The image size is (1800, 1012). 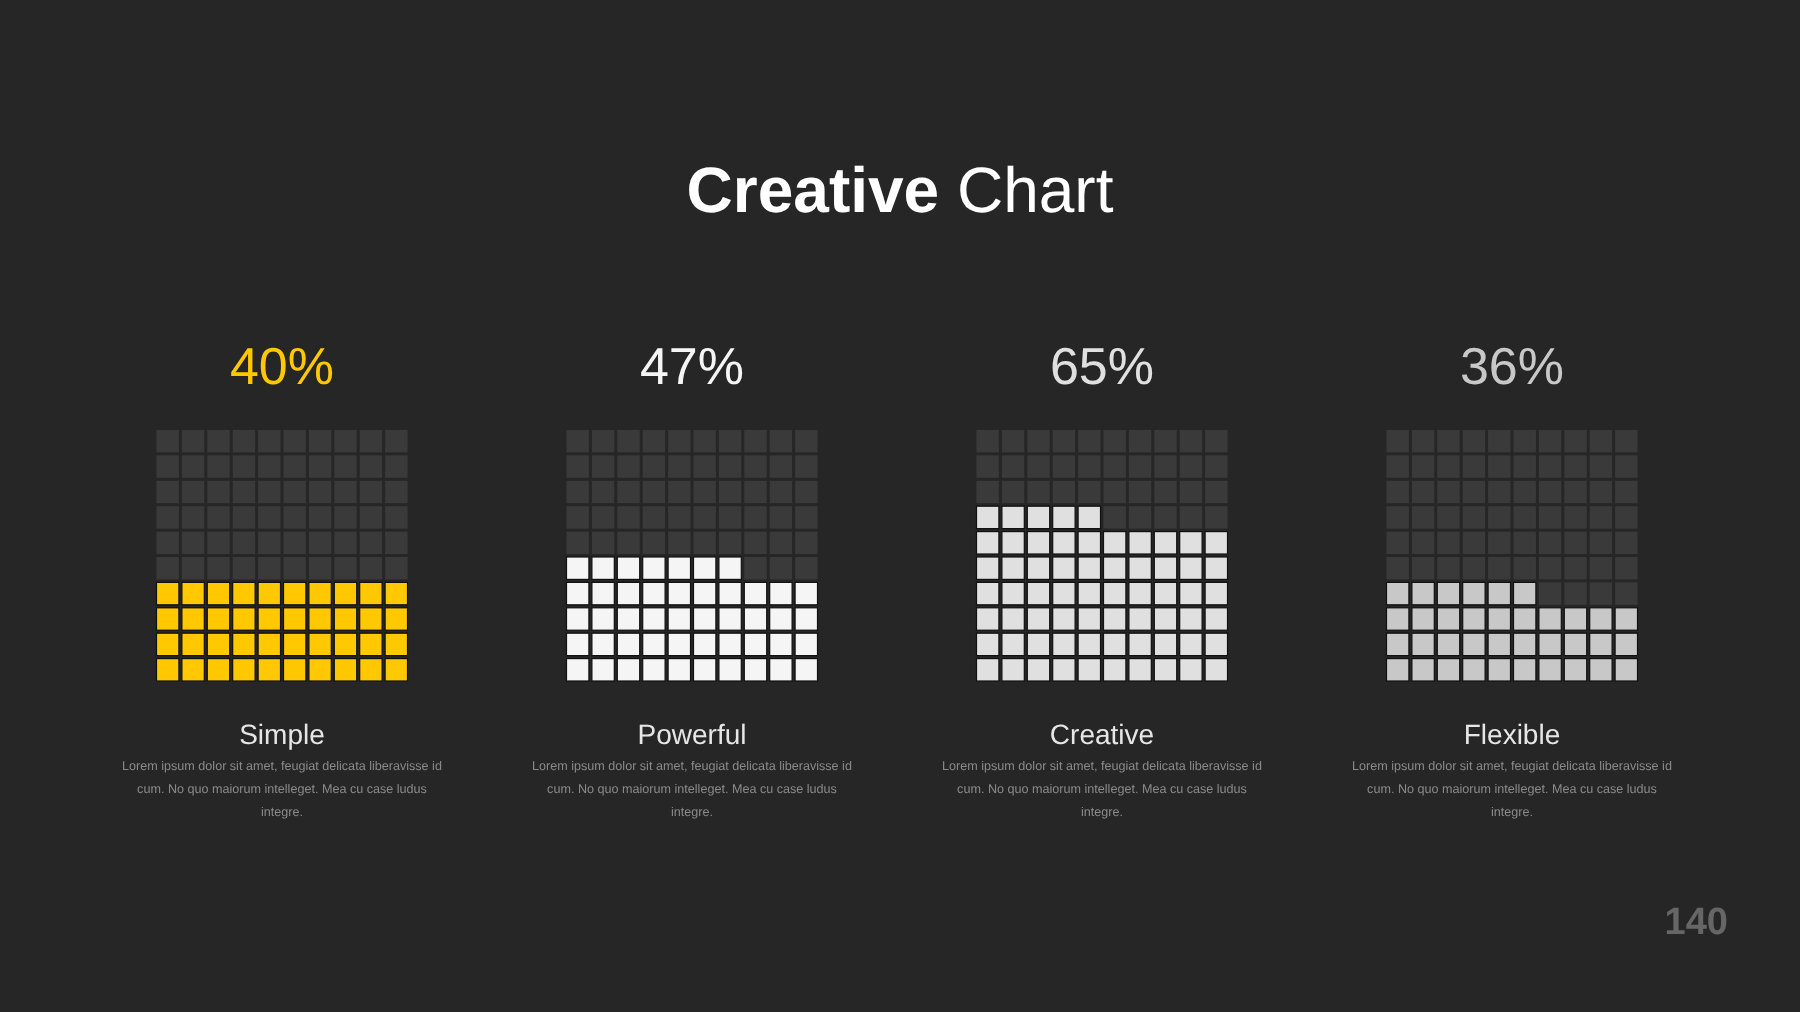 I want to click on text: 140, so click(x=1696, y=923).